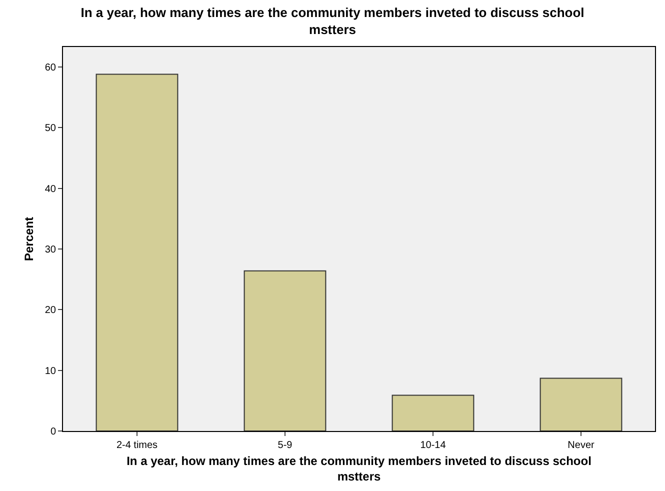  I want to click on x-tick-label: 5-9, so click(285, 445).